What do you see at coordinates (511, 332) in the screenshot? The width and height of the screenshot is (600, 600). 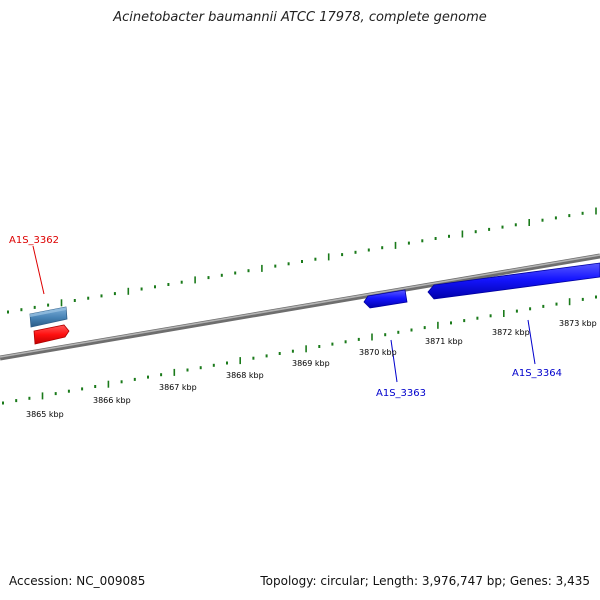 I see `scale-label: 3872 kbp` at bounding box center [511, 332].